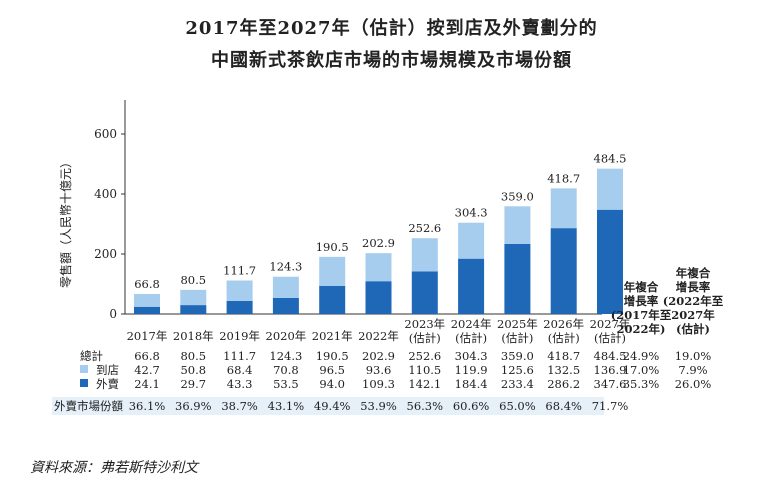 This screenshot has height=479, width=783. Describe the element at coordinates (693, 301) in the screenshot. I see `cagr-header-line: (2022年至` at that location.